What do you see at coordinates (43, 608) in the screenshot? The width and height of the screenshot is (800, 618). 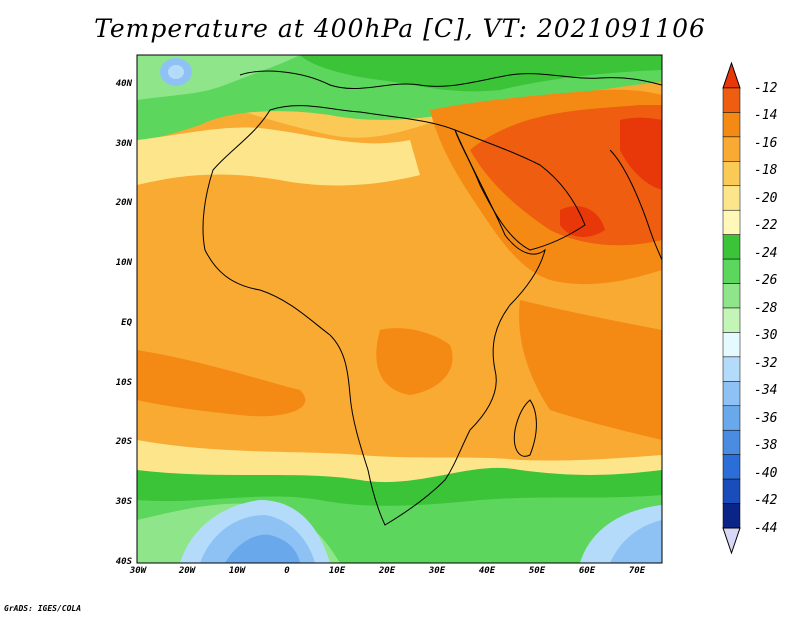 I see `grads-credit: GrADS: IGES/COLA` at bounding box center [43, 608].